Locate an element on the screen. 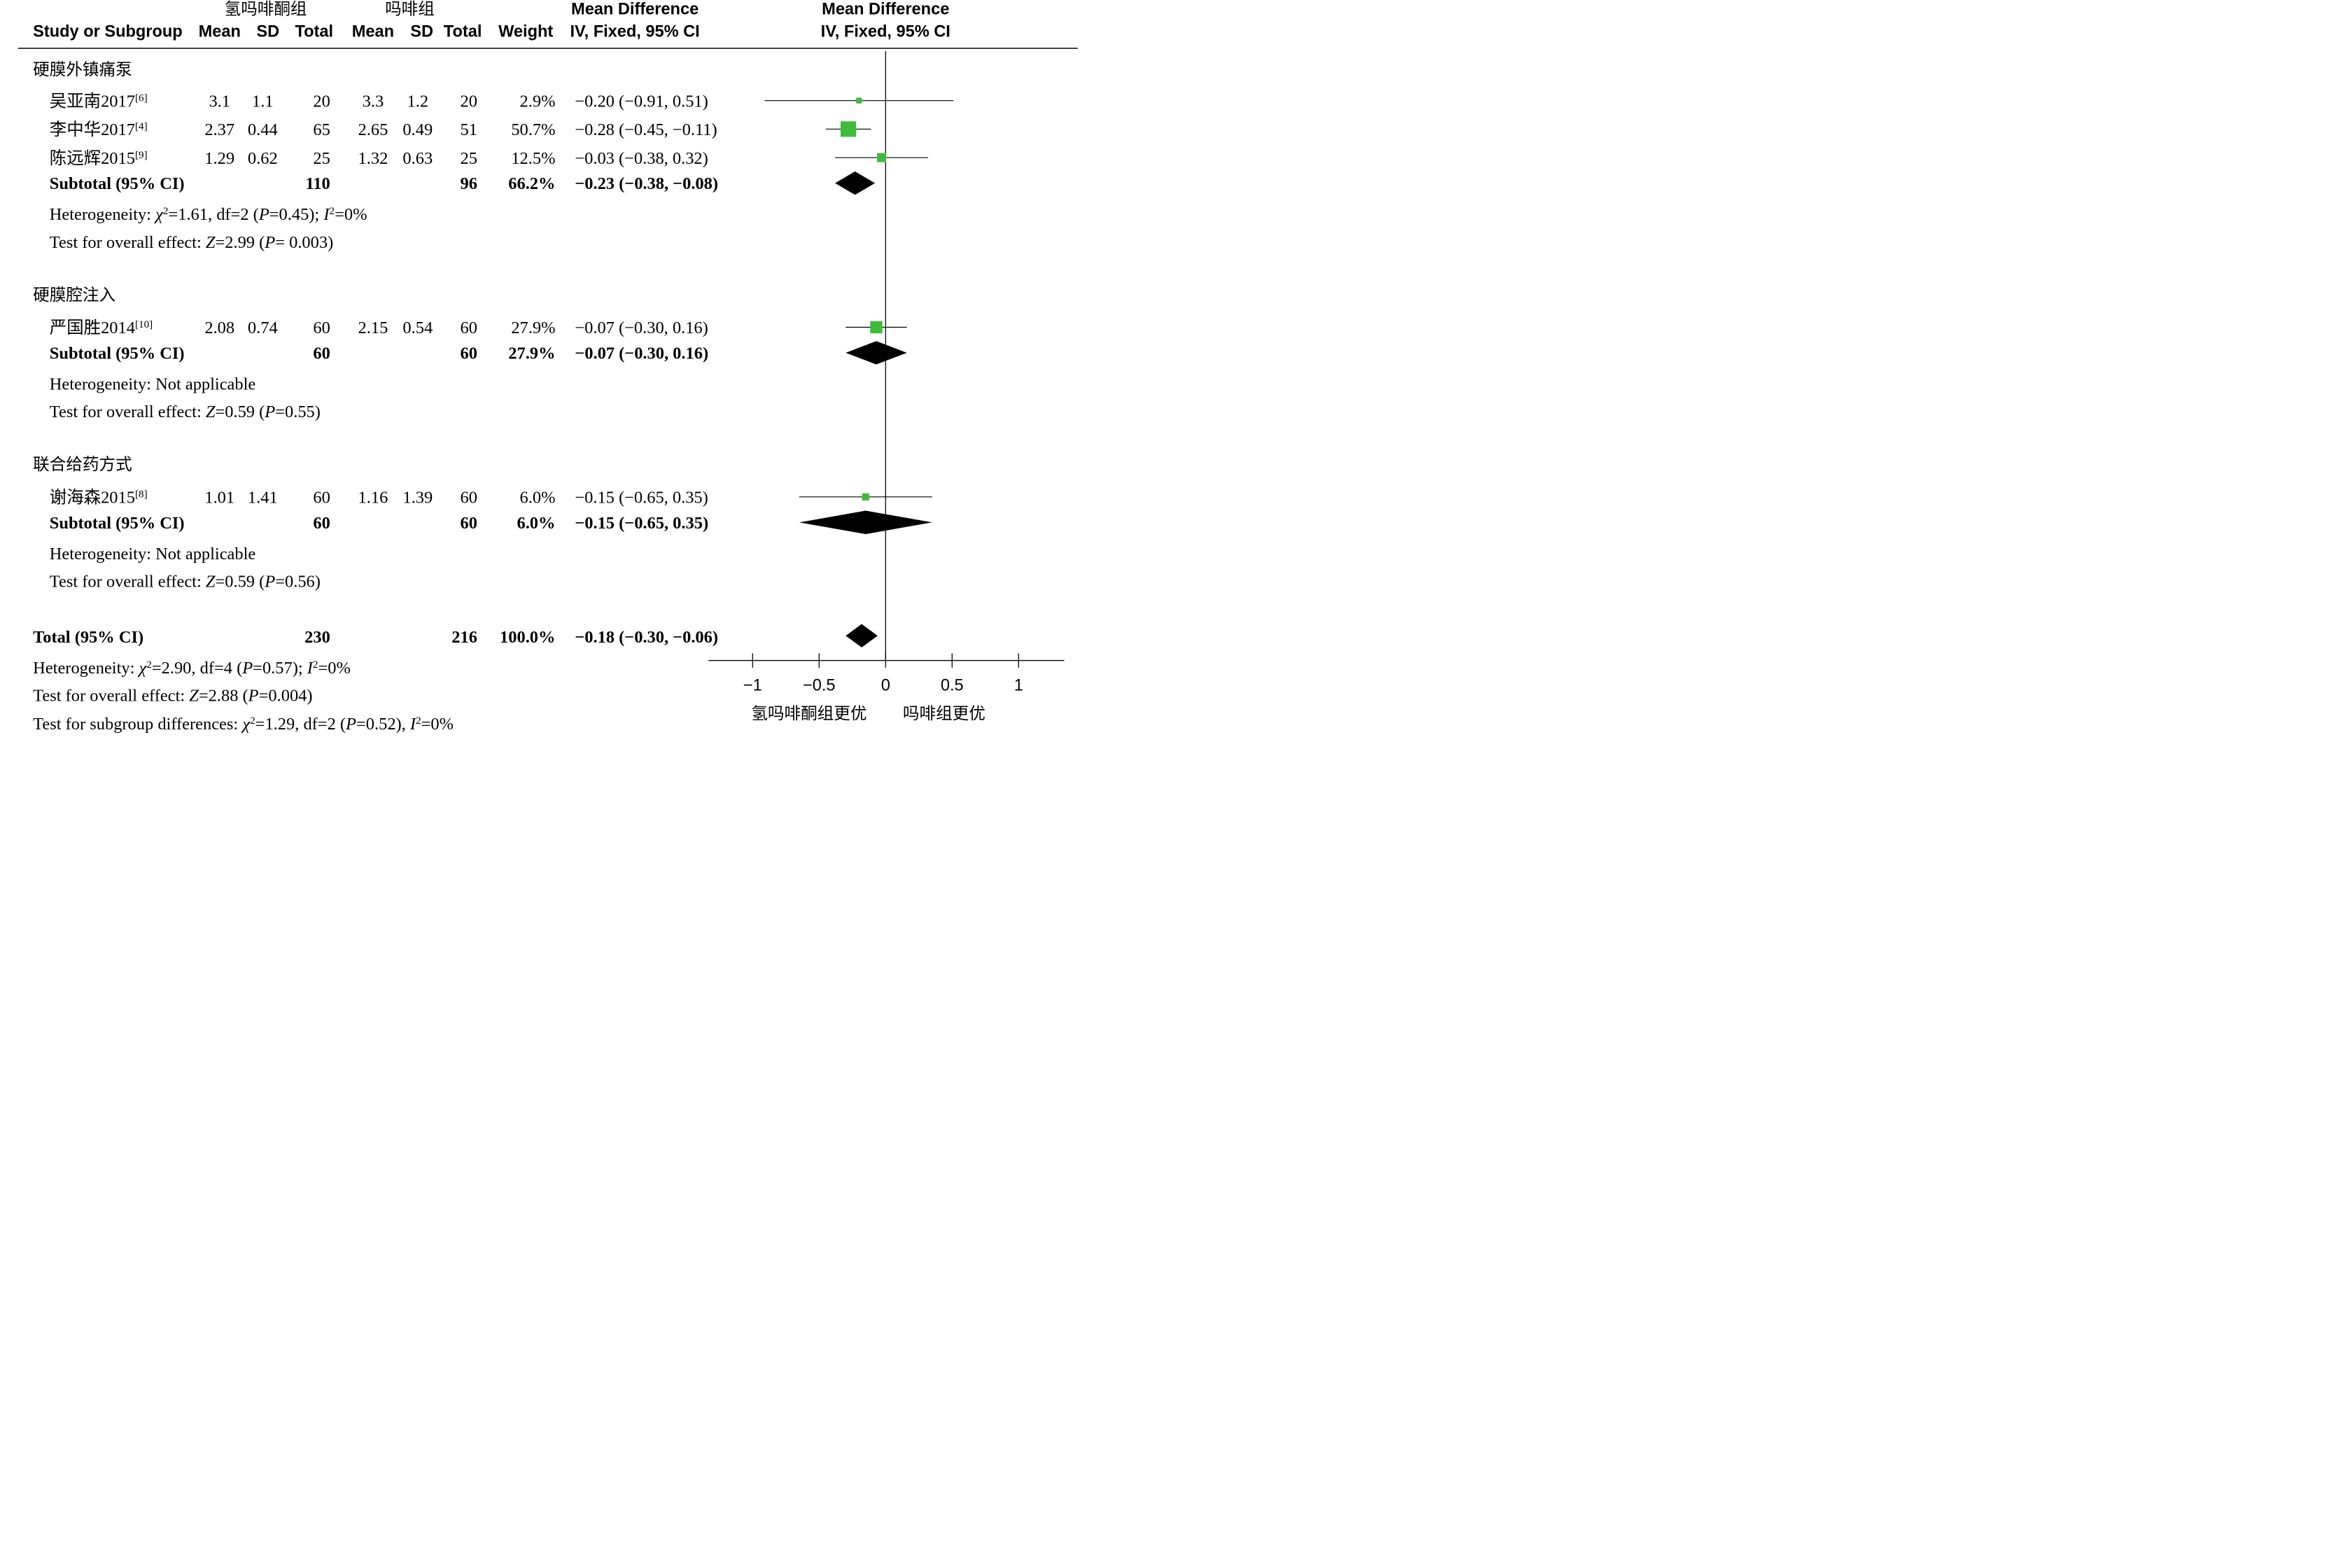 Image resolution: width=2342 pixels, height=1568 pixels. study-2-1-ctl-total: 60 is located at coordinates (469, 327).